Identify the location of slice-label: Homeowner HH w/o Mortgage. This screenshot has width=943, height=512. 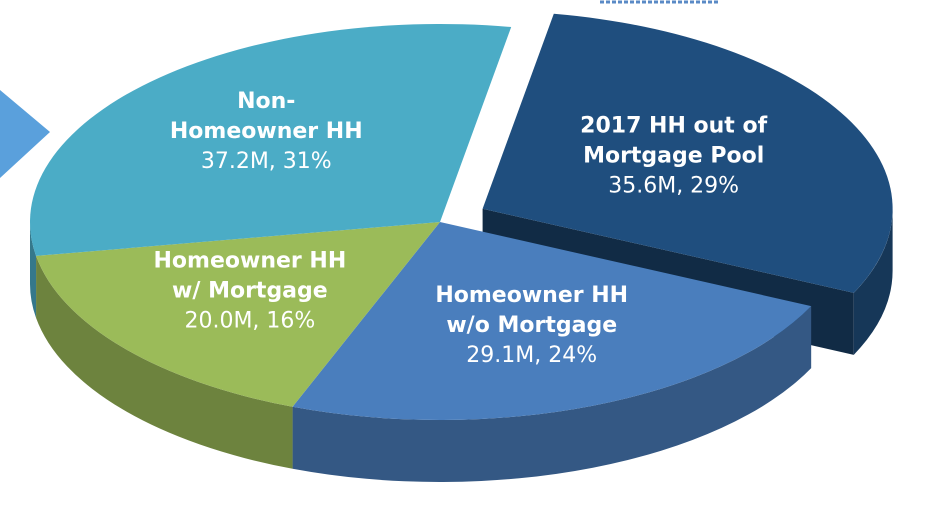
(531, 310).